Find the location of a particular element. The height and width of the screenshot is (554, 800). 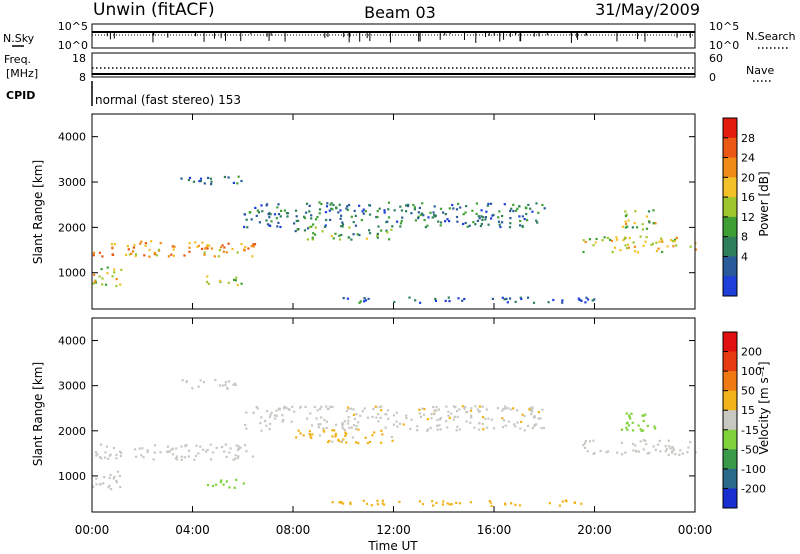

y-tick-label: 3000 is located at coordinates (72, 386).